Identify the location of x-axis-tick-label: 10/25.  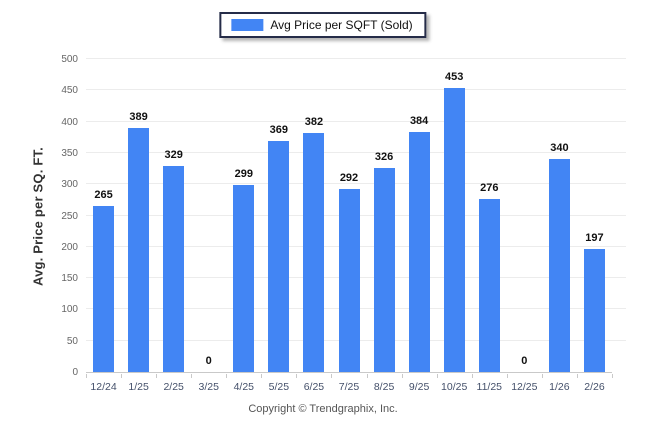
(454, 387).